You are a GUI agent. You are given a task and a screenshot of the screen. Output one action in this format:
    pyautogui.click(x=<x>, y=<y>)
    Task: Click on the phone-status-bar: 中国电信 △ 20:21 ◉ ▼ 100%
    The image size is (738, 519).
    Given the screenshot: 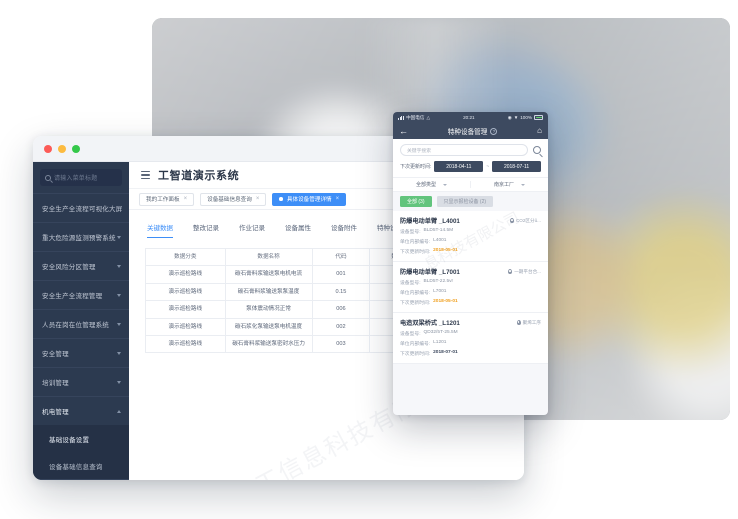 What is the action you would take?
    pyautogui.click(x=470, y=117)
    